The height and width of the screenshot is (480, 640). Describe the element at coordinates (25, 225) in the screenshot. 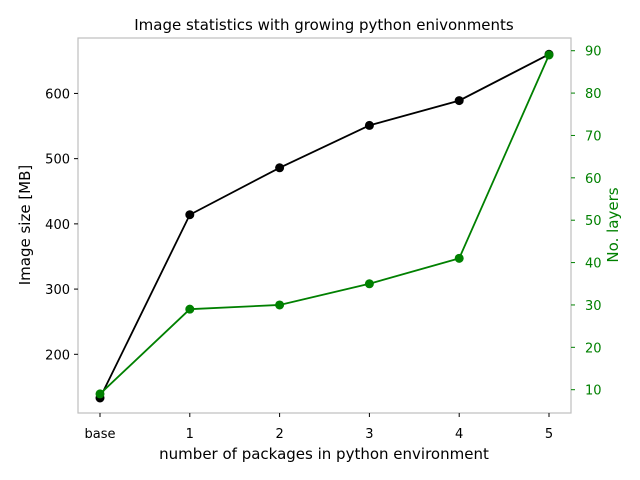

I see `left-axis-label: Image size [MB]` at that location.